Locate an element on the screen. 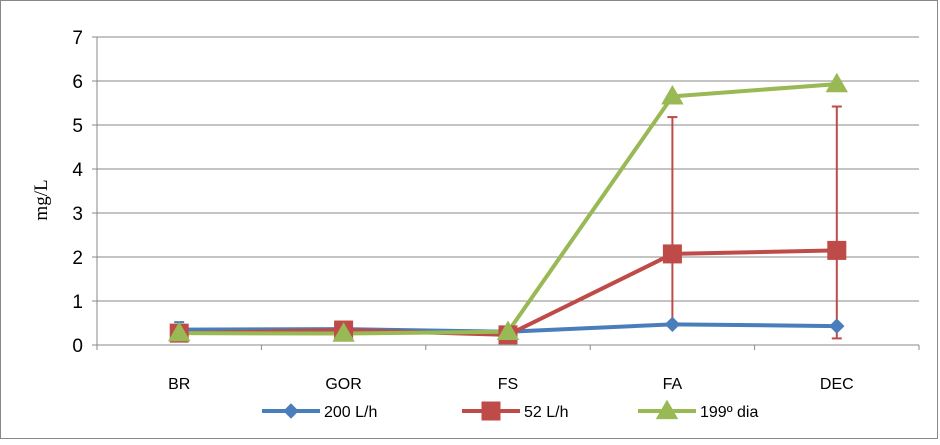  x-tick-label-0: BR is located at coordinates (179, 384).